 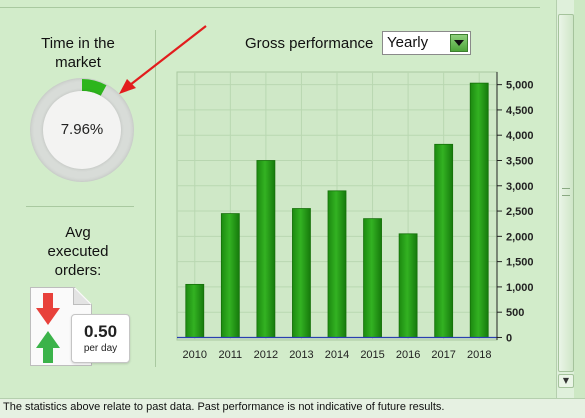 I want to click on time-in-market-title-line2: market, so click(x=78, y=62).